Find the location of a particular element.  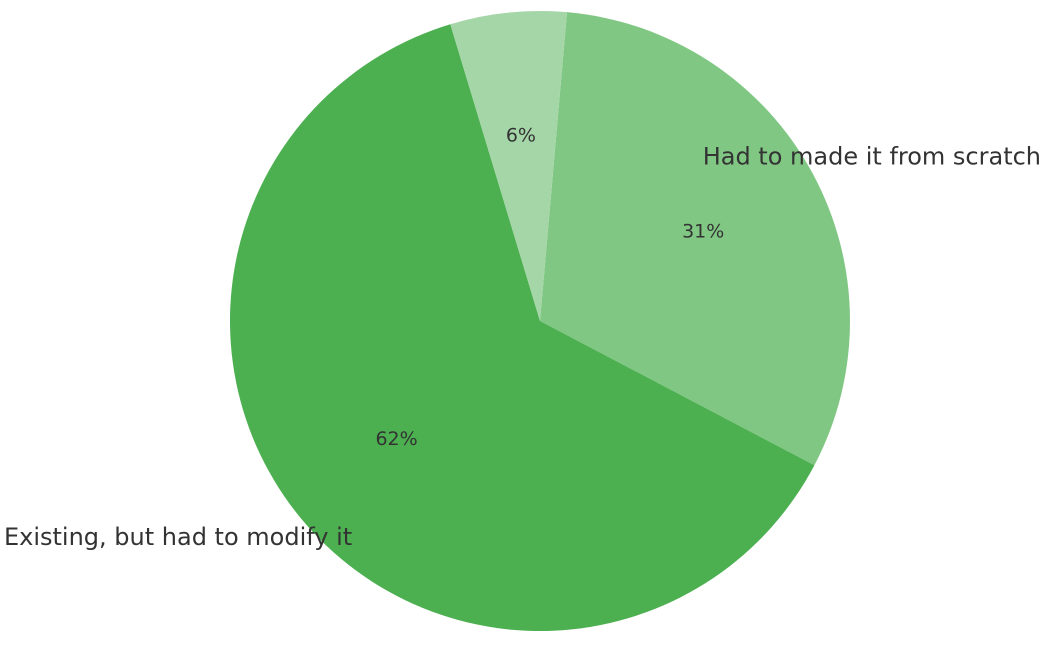

pie-slice-percent-2: 6% is located at coordinates (521, 136).